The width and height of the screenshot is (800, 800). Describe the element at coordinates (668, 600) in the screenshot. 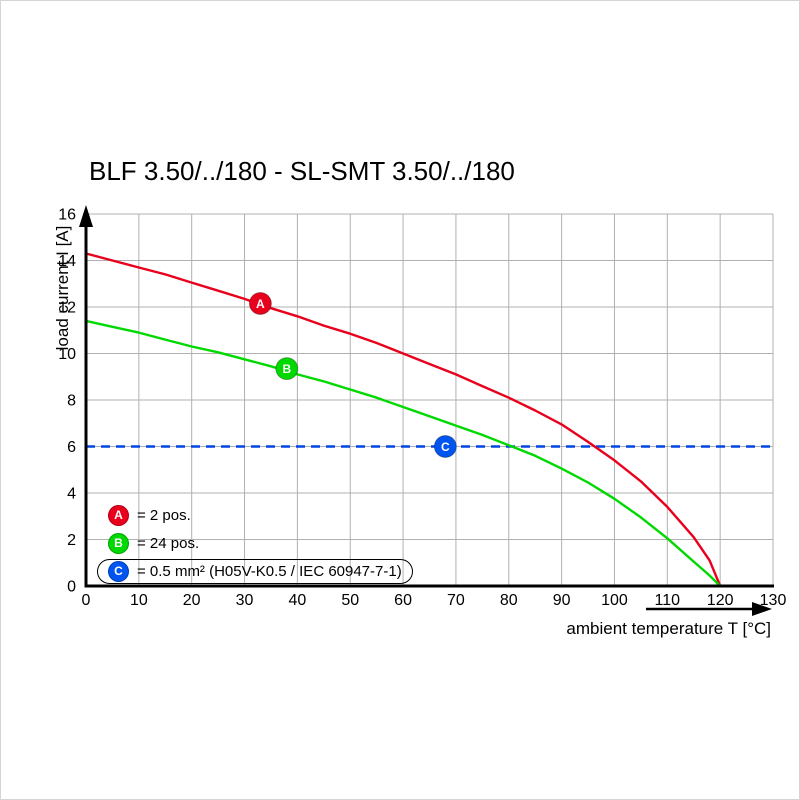

I see `x-tick-label: 110` at that location.